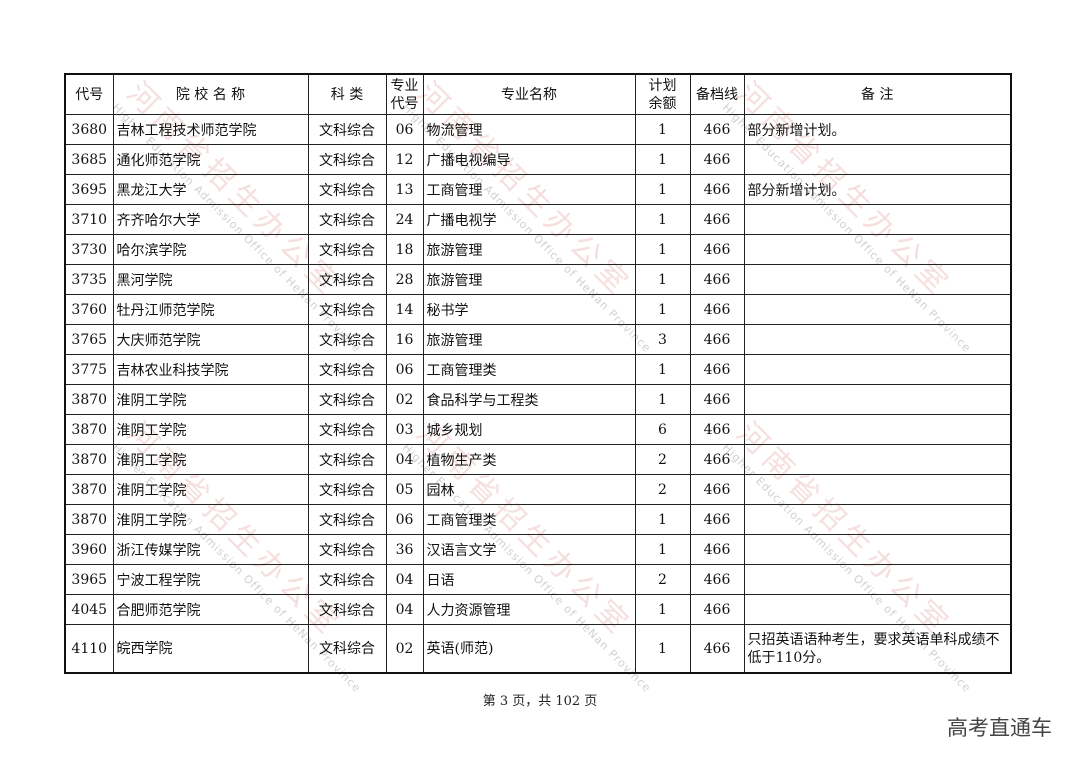  I want to click on cell-plan-remaining: 3, so click(662, 339).